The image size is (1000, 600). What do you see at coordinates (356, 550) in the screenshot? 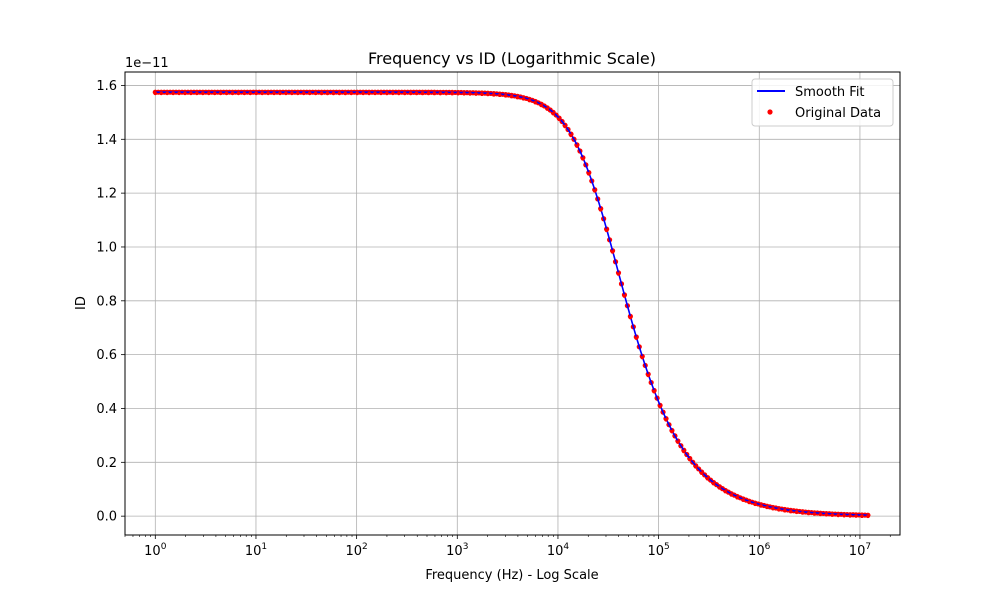
I see `x-tick-label: 10²` at bounding box center [356, 550].